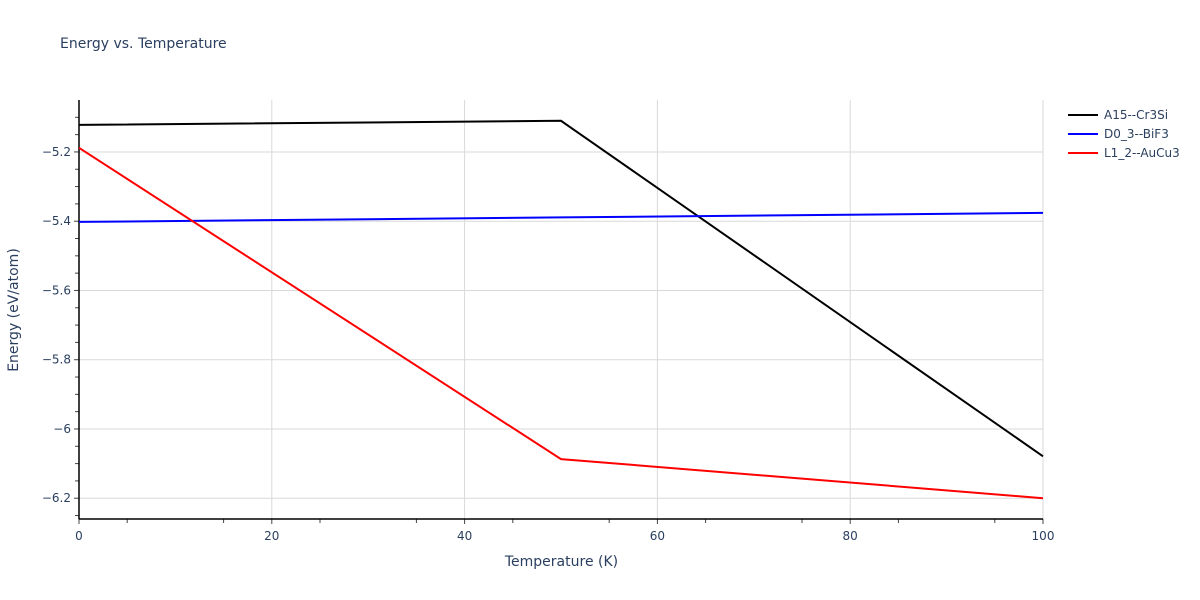  Describe the element at coordinates (1136, 133) in the screenshot. I see `legend-label: D0_3--BiF3` at that location.